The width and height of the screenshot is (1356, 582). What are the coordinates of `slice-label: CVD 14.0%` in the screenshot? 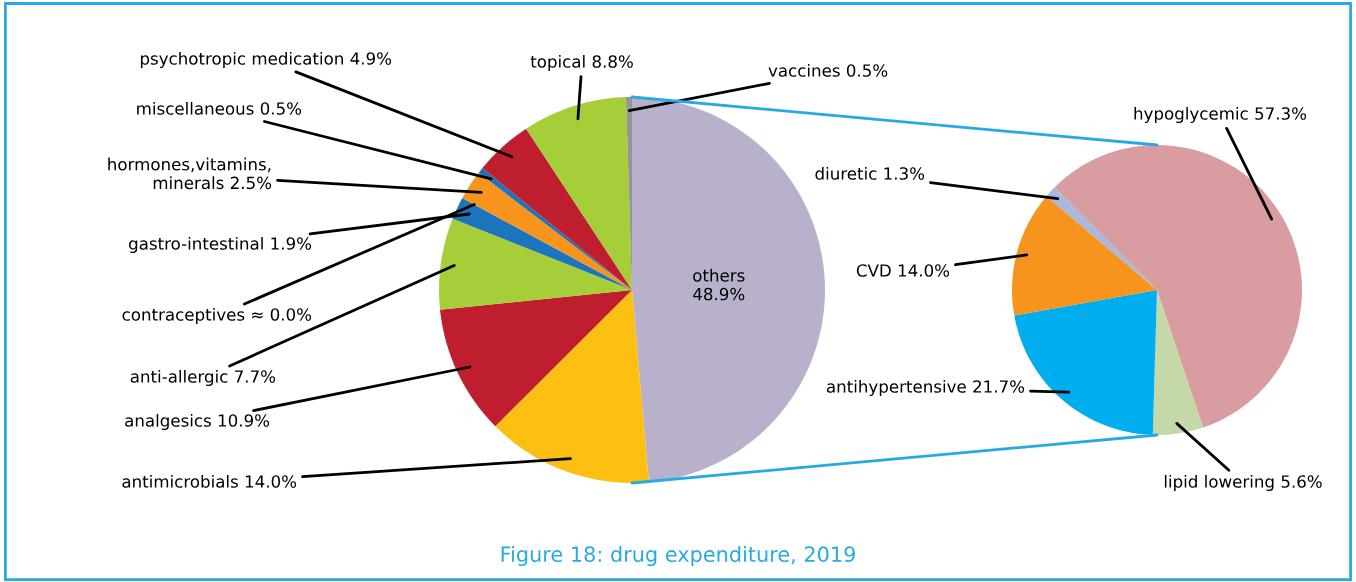 It's located at (903, 270).